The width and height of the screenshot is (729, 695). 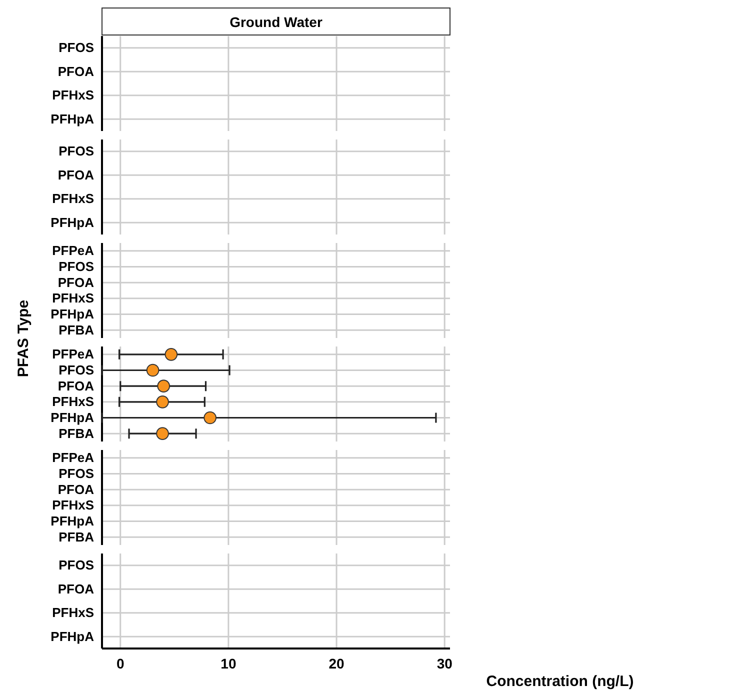 What do you see at coordinates (228, 663) in the screenshot?
I see `x-tick-label: 10` at bounding box center [228, 663].